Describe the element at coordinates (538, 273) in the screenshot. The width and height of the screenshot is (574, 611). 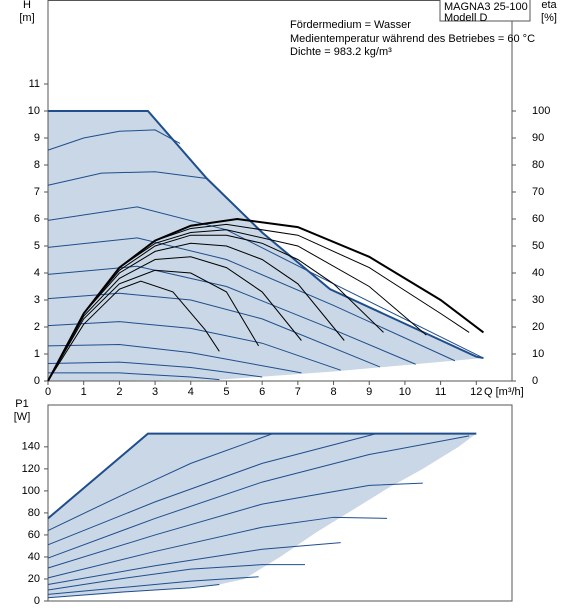
I see `y2-tick-label: 40` at that location.